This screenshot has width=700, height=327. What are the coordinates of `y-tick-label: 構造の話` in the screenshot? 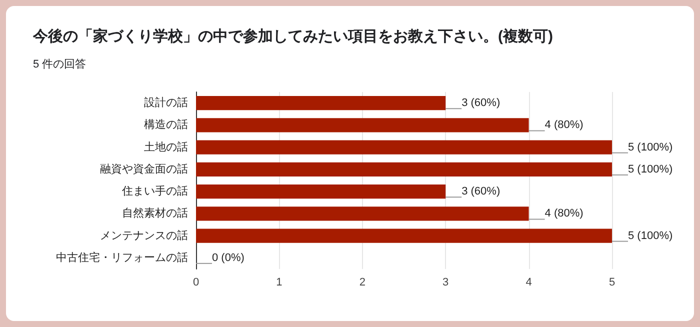 It's located at (166, 125).